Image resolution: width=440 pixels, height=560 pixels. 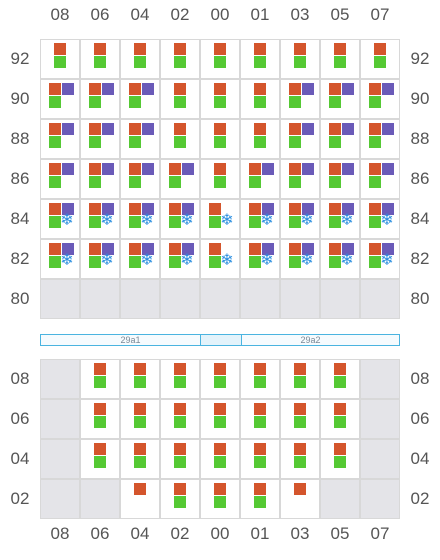 What do you see at coordinates (100, 259) in the screenshot?
I see `upper-slot-82-06: ❄` at bounding box center [100, 259].